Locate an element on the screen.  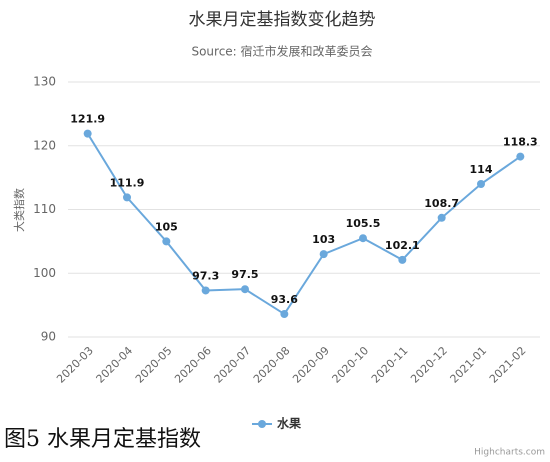
x-tick-label: 2020-06 is located at coordinates (193, 365).